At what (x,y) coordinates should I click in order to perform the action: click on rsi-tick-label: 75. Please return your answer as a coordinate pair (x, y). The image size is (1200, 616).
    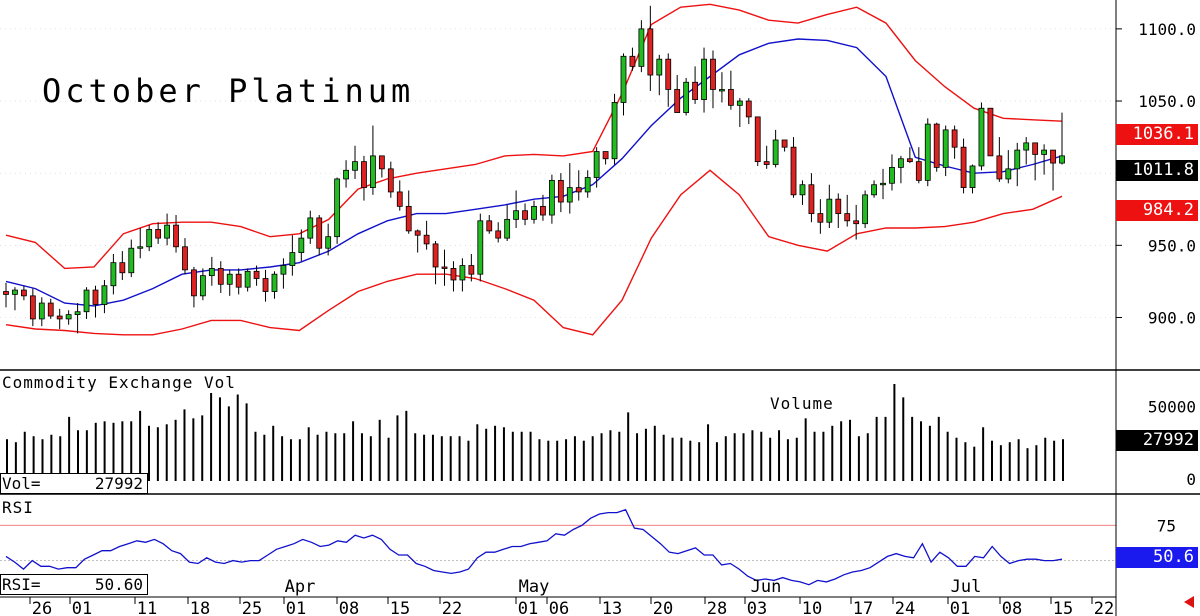
    Looking at the image, I should click on (1166, 525).